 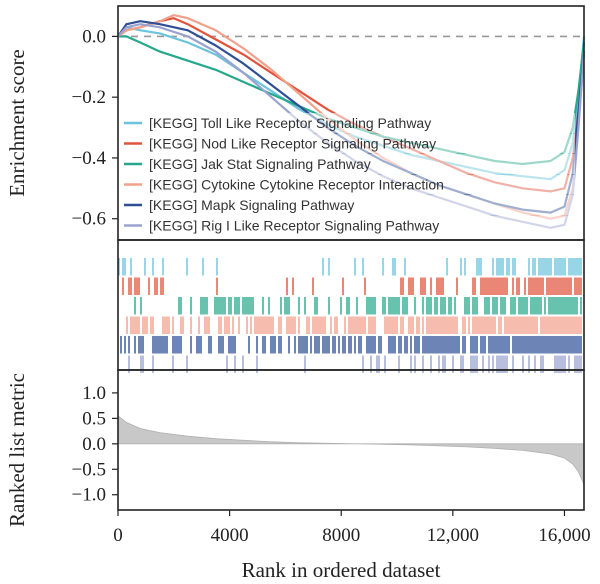 I want to click on es-ytick-label: −0.4, so click(x=89, y=158).